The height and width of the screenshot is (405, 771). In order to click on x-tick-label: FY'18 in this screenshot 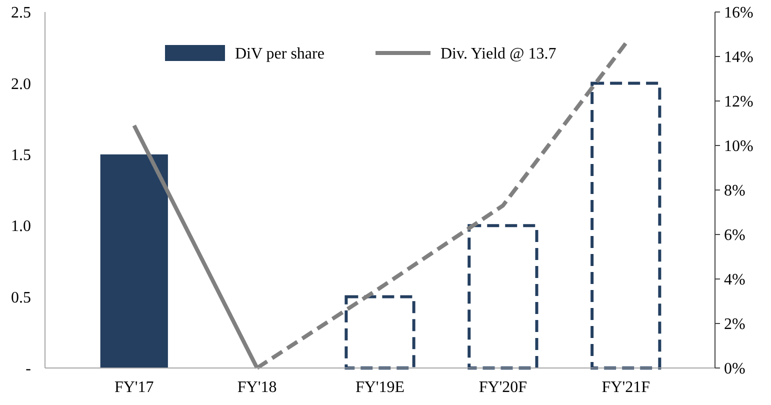, I will do `click(257, 387)`.